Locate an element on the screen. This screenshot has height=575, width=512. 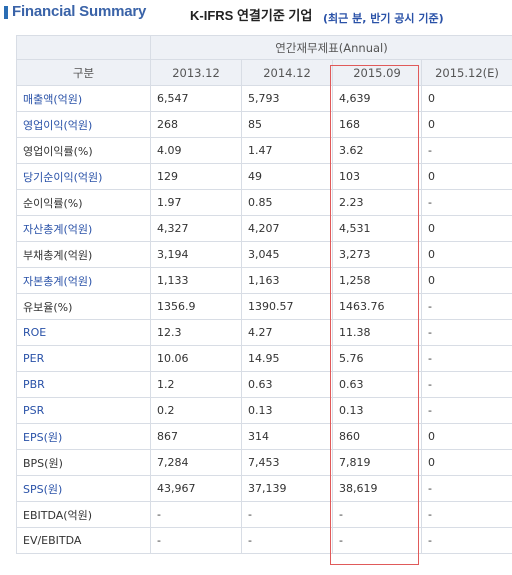
table-row: 유보율(%) 1356.9 1390.57 1463.76- is located at coordinates (264, 306).